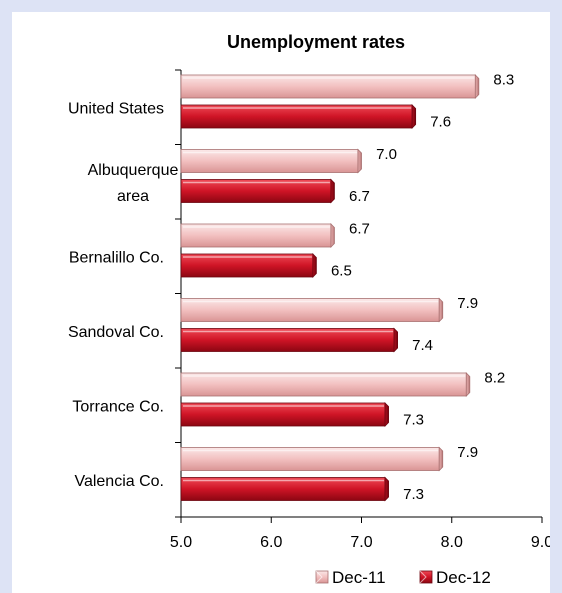 Image resolution: width=562 pixels, height=593 pixels. Describe the element at coordinates (359, 577) in the screenshot. I see `legend-label: Dec-11` at that location.